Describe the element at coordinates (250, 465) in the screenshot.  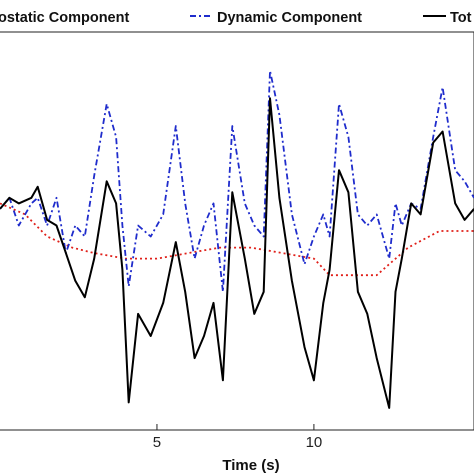
I see `x-axis-label: Time (s)` at that location.